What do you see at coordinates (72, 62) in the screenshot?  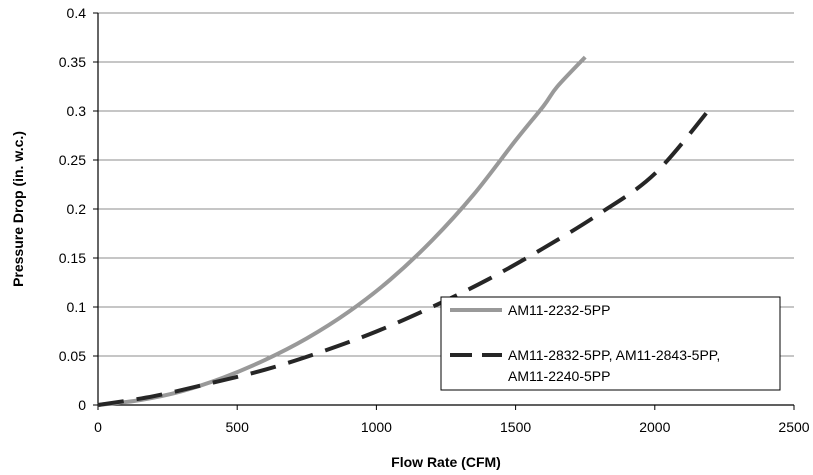 I see `y-tick-label: 0.35` at bounding box center [72, 62].